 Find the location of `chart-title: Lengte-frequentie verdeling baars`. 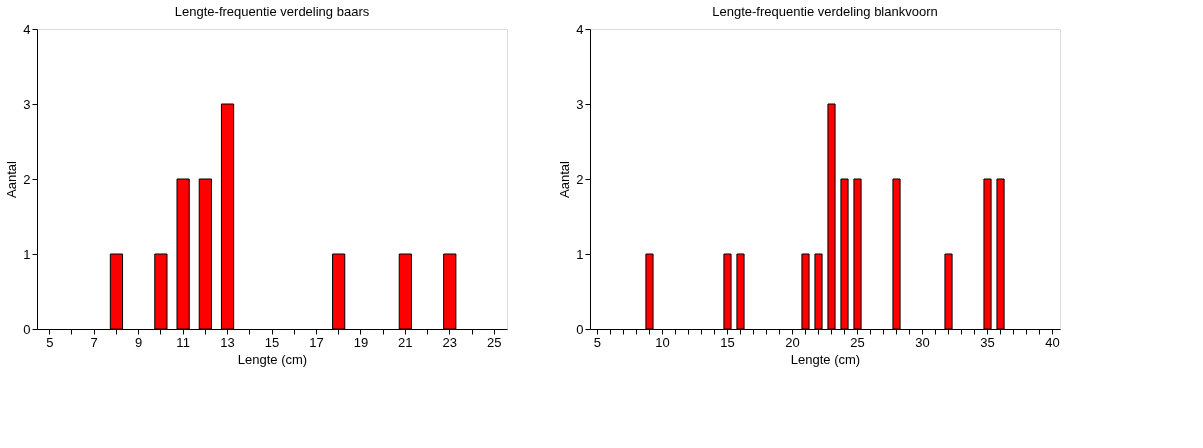

chart-title: Lengte-frequentie verdeling baars is located at coordinates (272, 11).